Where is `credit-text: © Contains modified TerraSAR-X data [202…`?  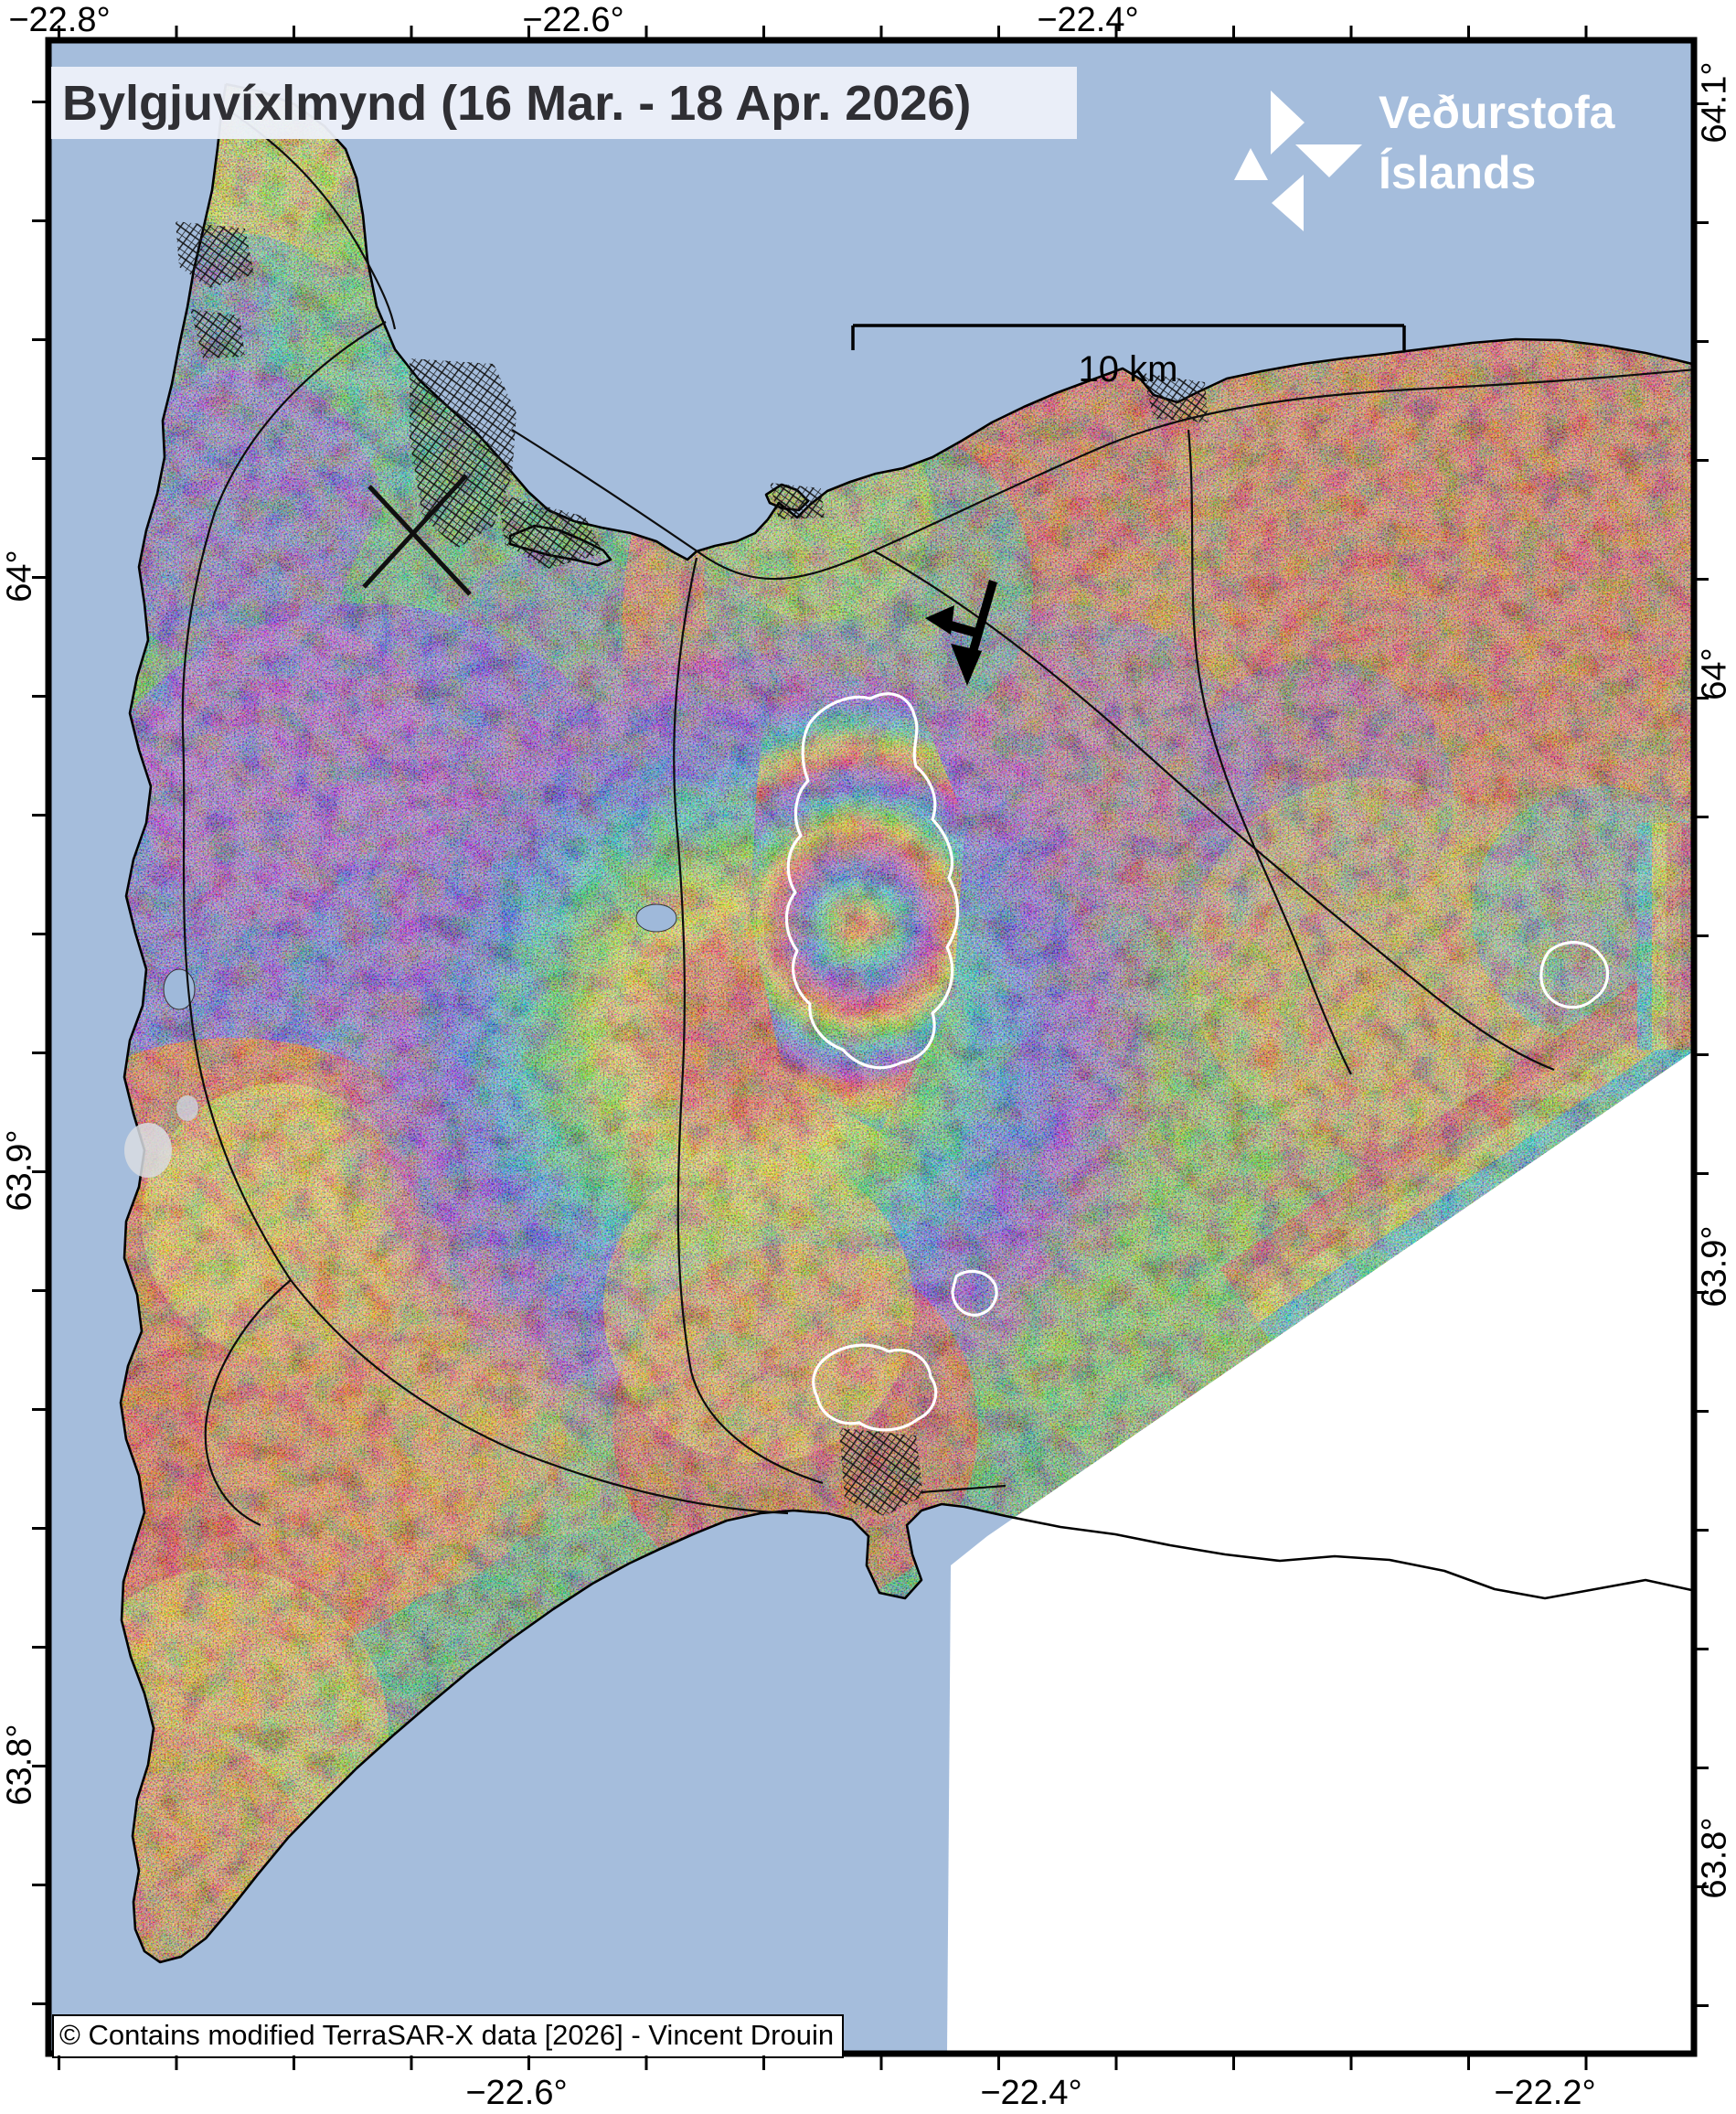 credit-text: © Contains modified TerraSAR-X data [202… is located at coordinates (447, 2035).